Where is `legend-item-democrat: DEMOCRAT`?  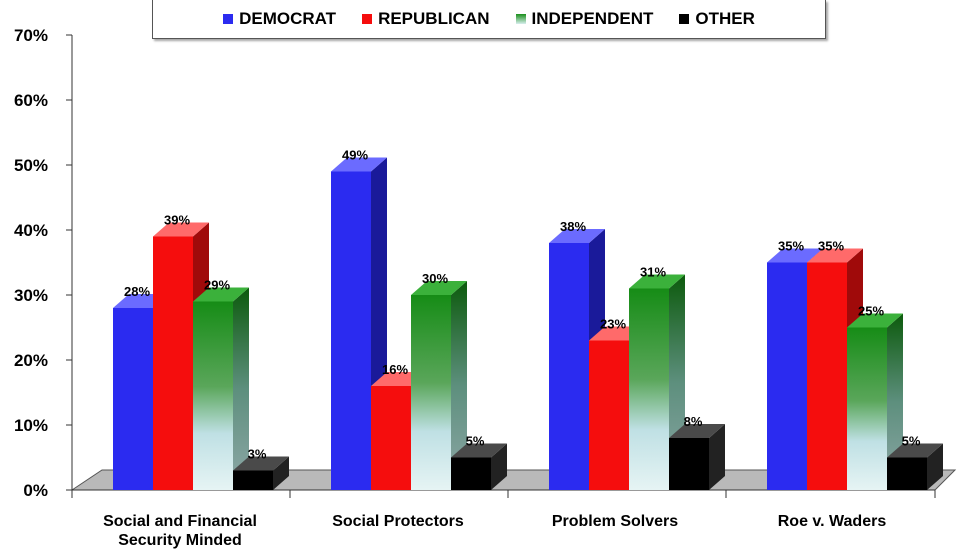 legend-item-democrat: DEMOCRAT is located at coordinates (279, 19).